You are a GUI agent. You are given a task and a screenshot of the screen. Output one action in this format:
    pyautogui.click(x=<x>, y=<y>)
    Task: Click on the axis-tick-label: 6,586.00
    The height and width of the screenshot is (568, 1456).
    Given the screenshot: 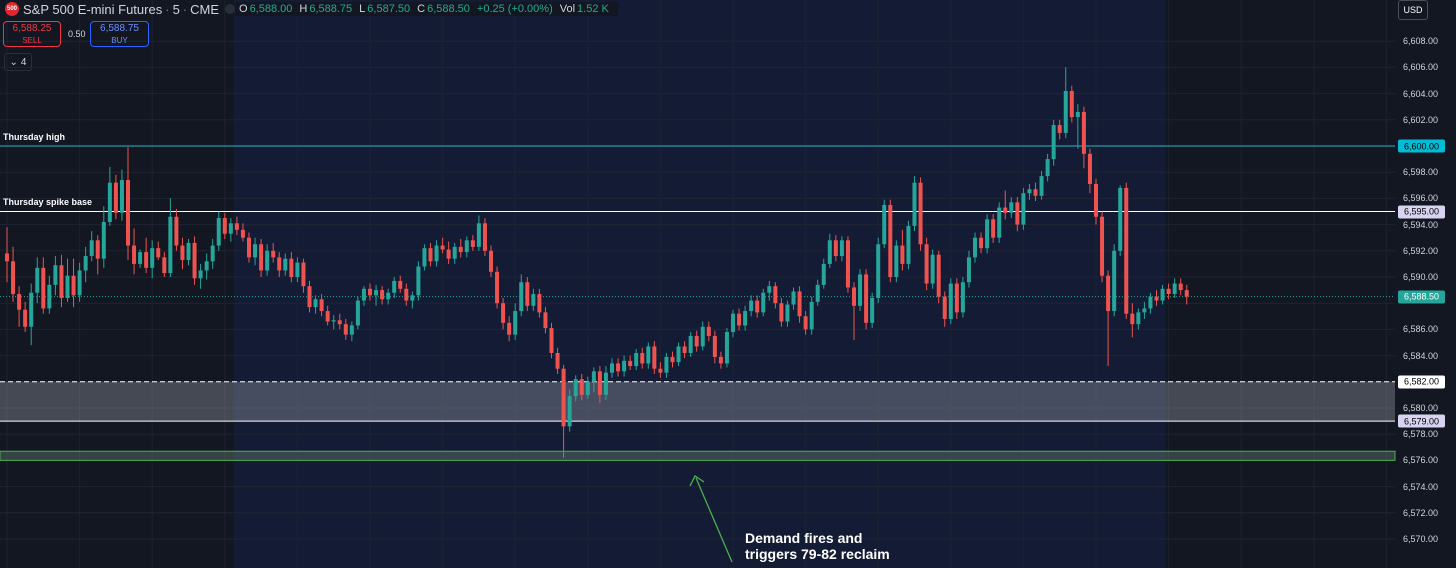 What is the action you would take?
    pyautogui.click(x=1421, y=329)
    